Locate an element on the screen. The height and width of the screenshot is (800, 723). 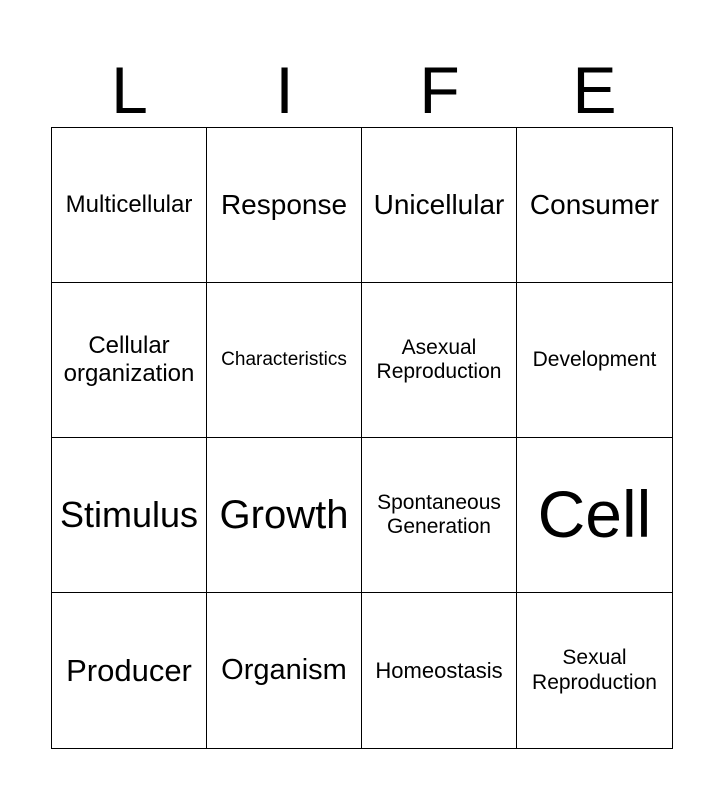
bingo-cell: Characteristics is located at coordinates (284, 360).